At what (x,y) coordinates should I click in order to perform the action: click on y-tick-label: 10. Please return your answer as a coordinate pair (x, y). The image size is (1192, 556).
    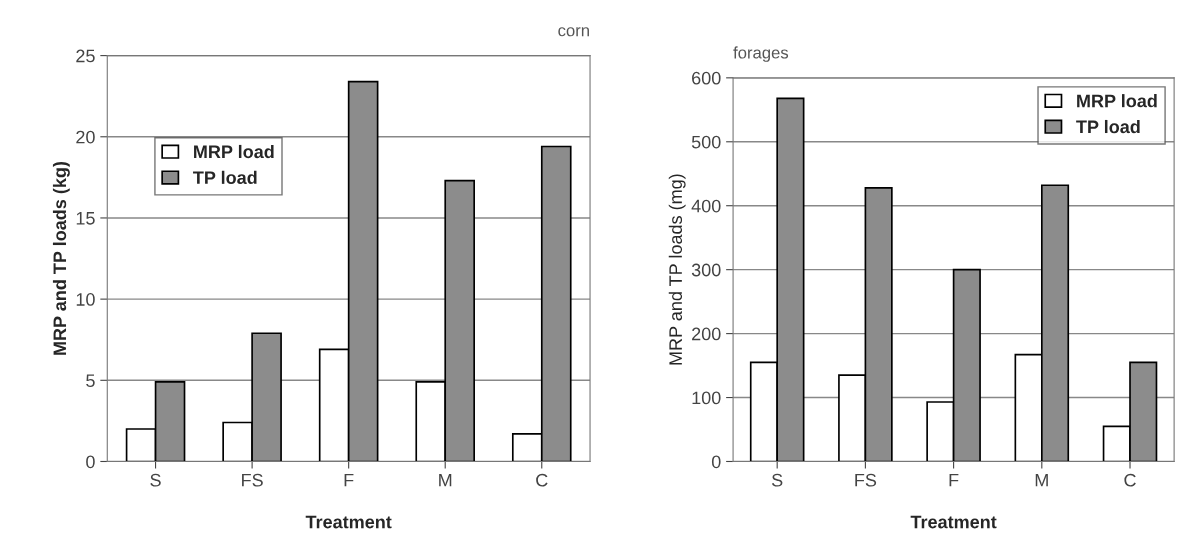
    Looking at the image, I should click on (85, 299).